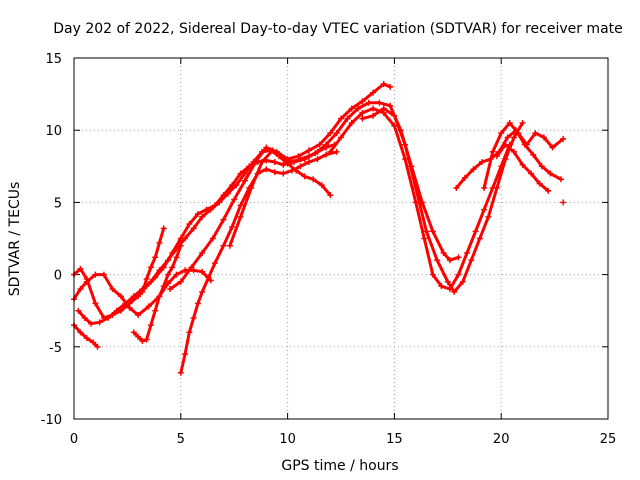 The height and width of the screenshot is (480, 640). Describe the element at coordinates (74, 439) in the screenshot. I see `x-tick-label: 0` at that location.